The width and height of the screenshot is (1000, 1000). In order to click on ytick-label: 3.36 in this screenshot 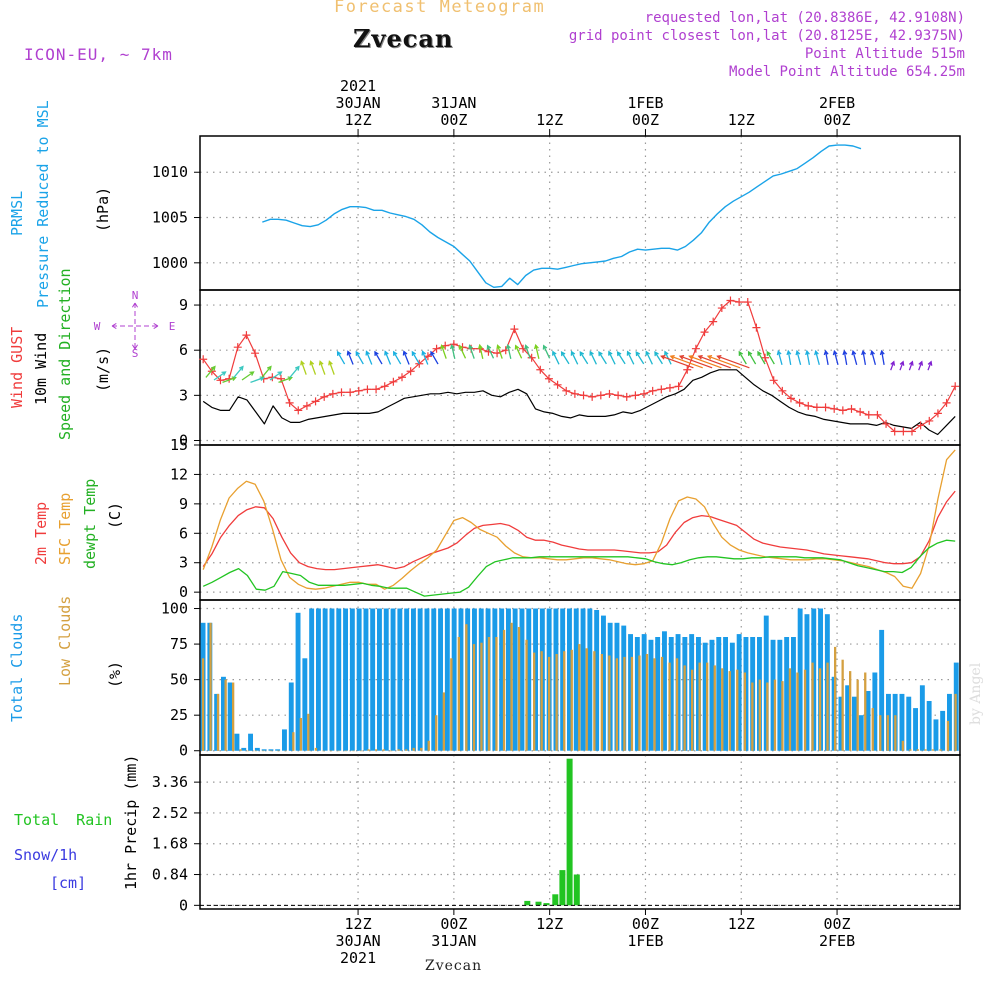, I will do `click(170, 782)`.